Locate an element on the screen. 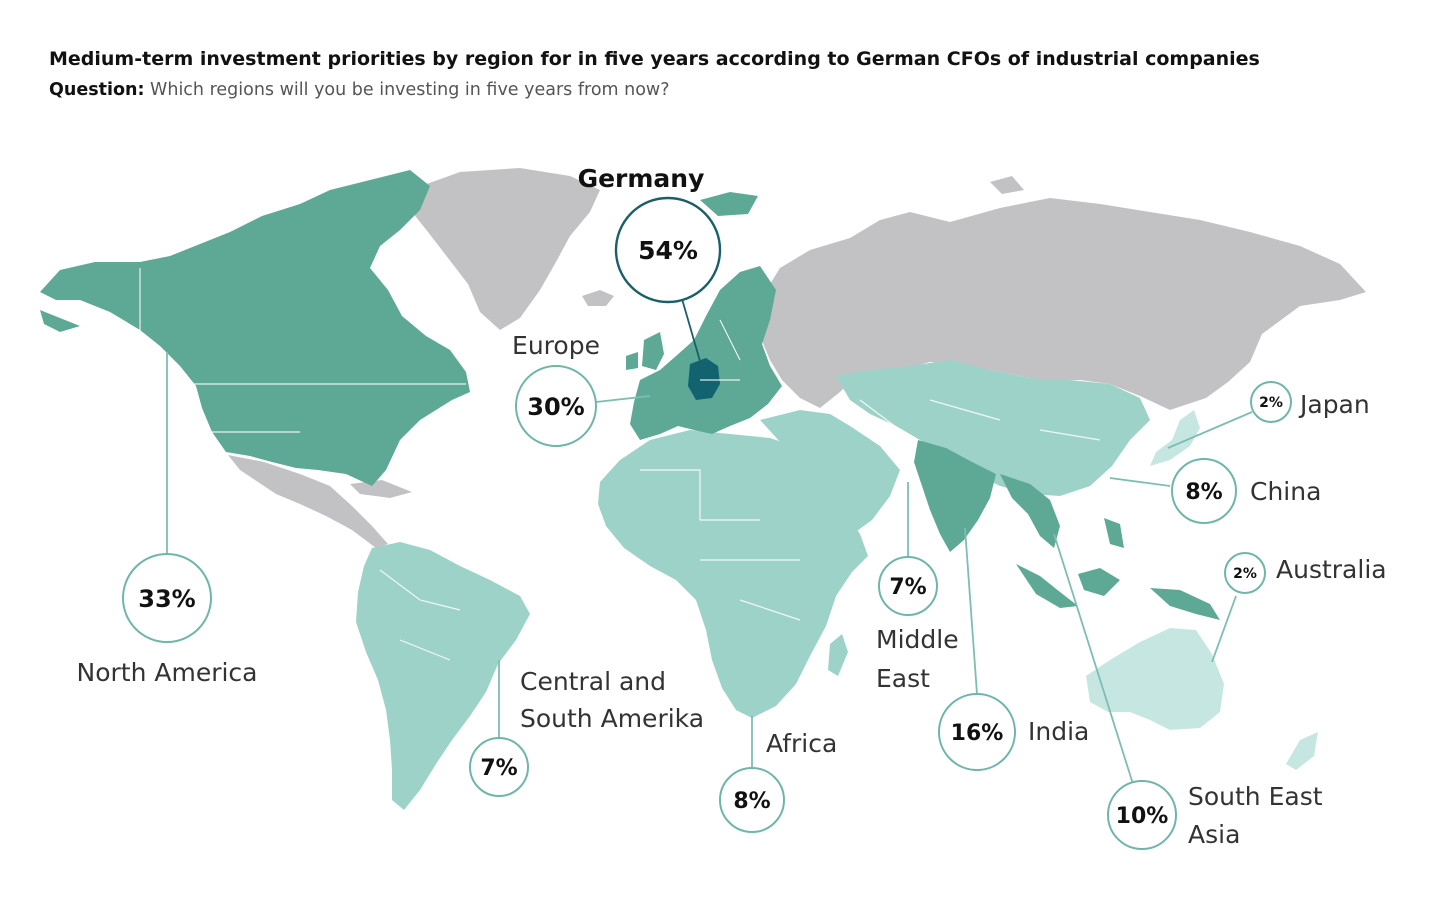 This screenshot has width=1440, height=902. bubble-china is located at coordinates (1204, 491).